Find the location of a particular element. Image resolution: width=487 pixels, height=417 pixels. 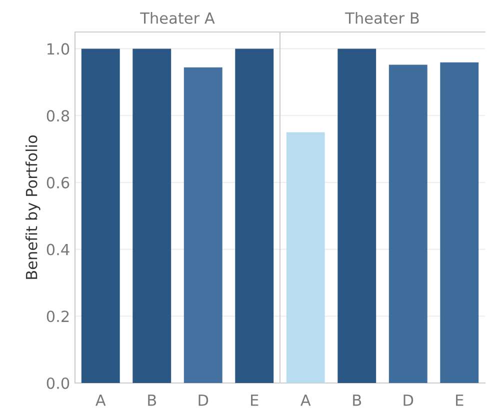

y-tick-label: 1.0 is located at coordinates (59, 49).